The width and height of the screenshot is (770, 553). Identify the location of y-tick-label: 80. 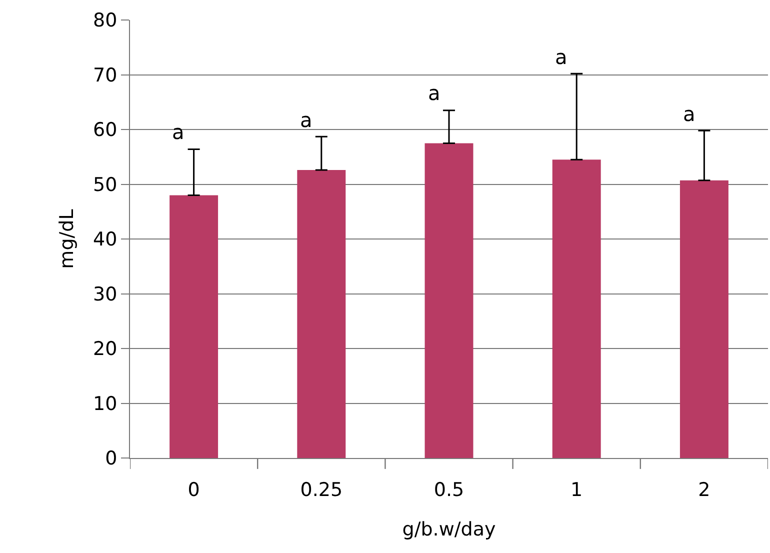
(105, 21).